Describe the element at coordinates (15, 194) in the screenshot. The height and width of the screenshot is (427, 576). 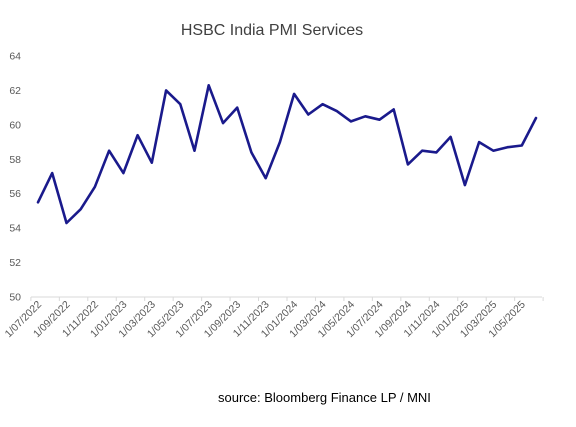
I see `y-tick-label: 56` at that location.